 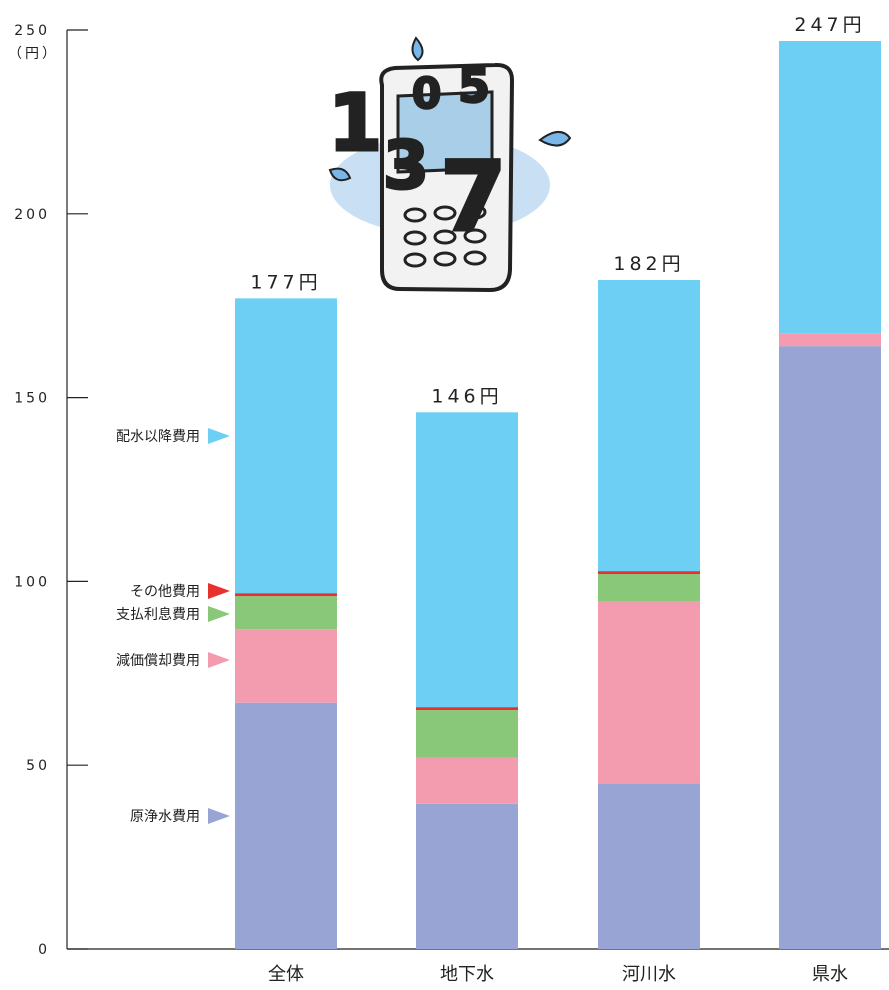 I want to click on digit-one: 1, so click(x=355, y=124).